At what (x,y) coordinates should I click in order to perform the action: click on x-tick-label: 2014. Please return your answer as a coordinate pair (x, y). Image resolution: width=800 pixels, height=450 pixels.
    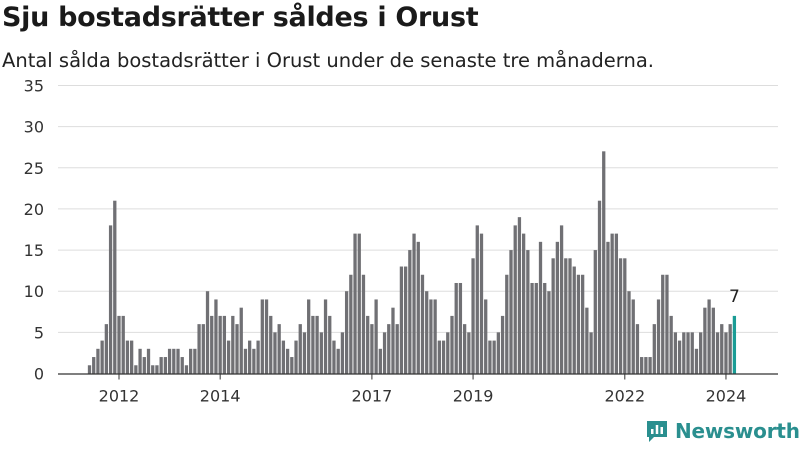
    Looking at the image, I should click on (220, 396).